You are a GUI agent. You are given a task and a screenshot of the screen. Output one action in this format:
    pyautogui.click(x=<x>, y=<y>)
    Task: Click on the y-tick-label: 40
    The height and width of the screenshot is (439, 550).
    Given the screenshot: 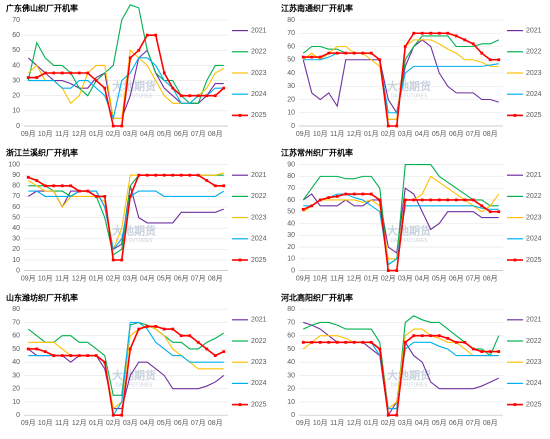 What is the action you would take?
    pyautogui.click(x=291, y=362)
    